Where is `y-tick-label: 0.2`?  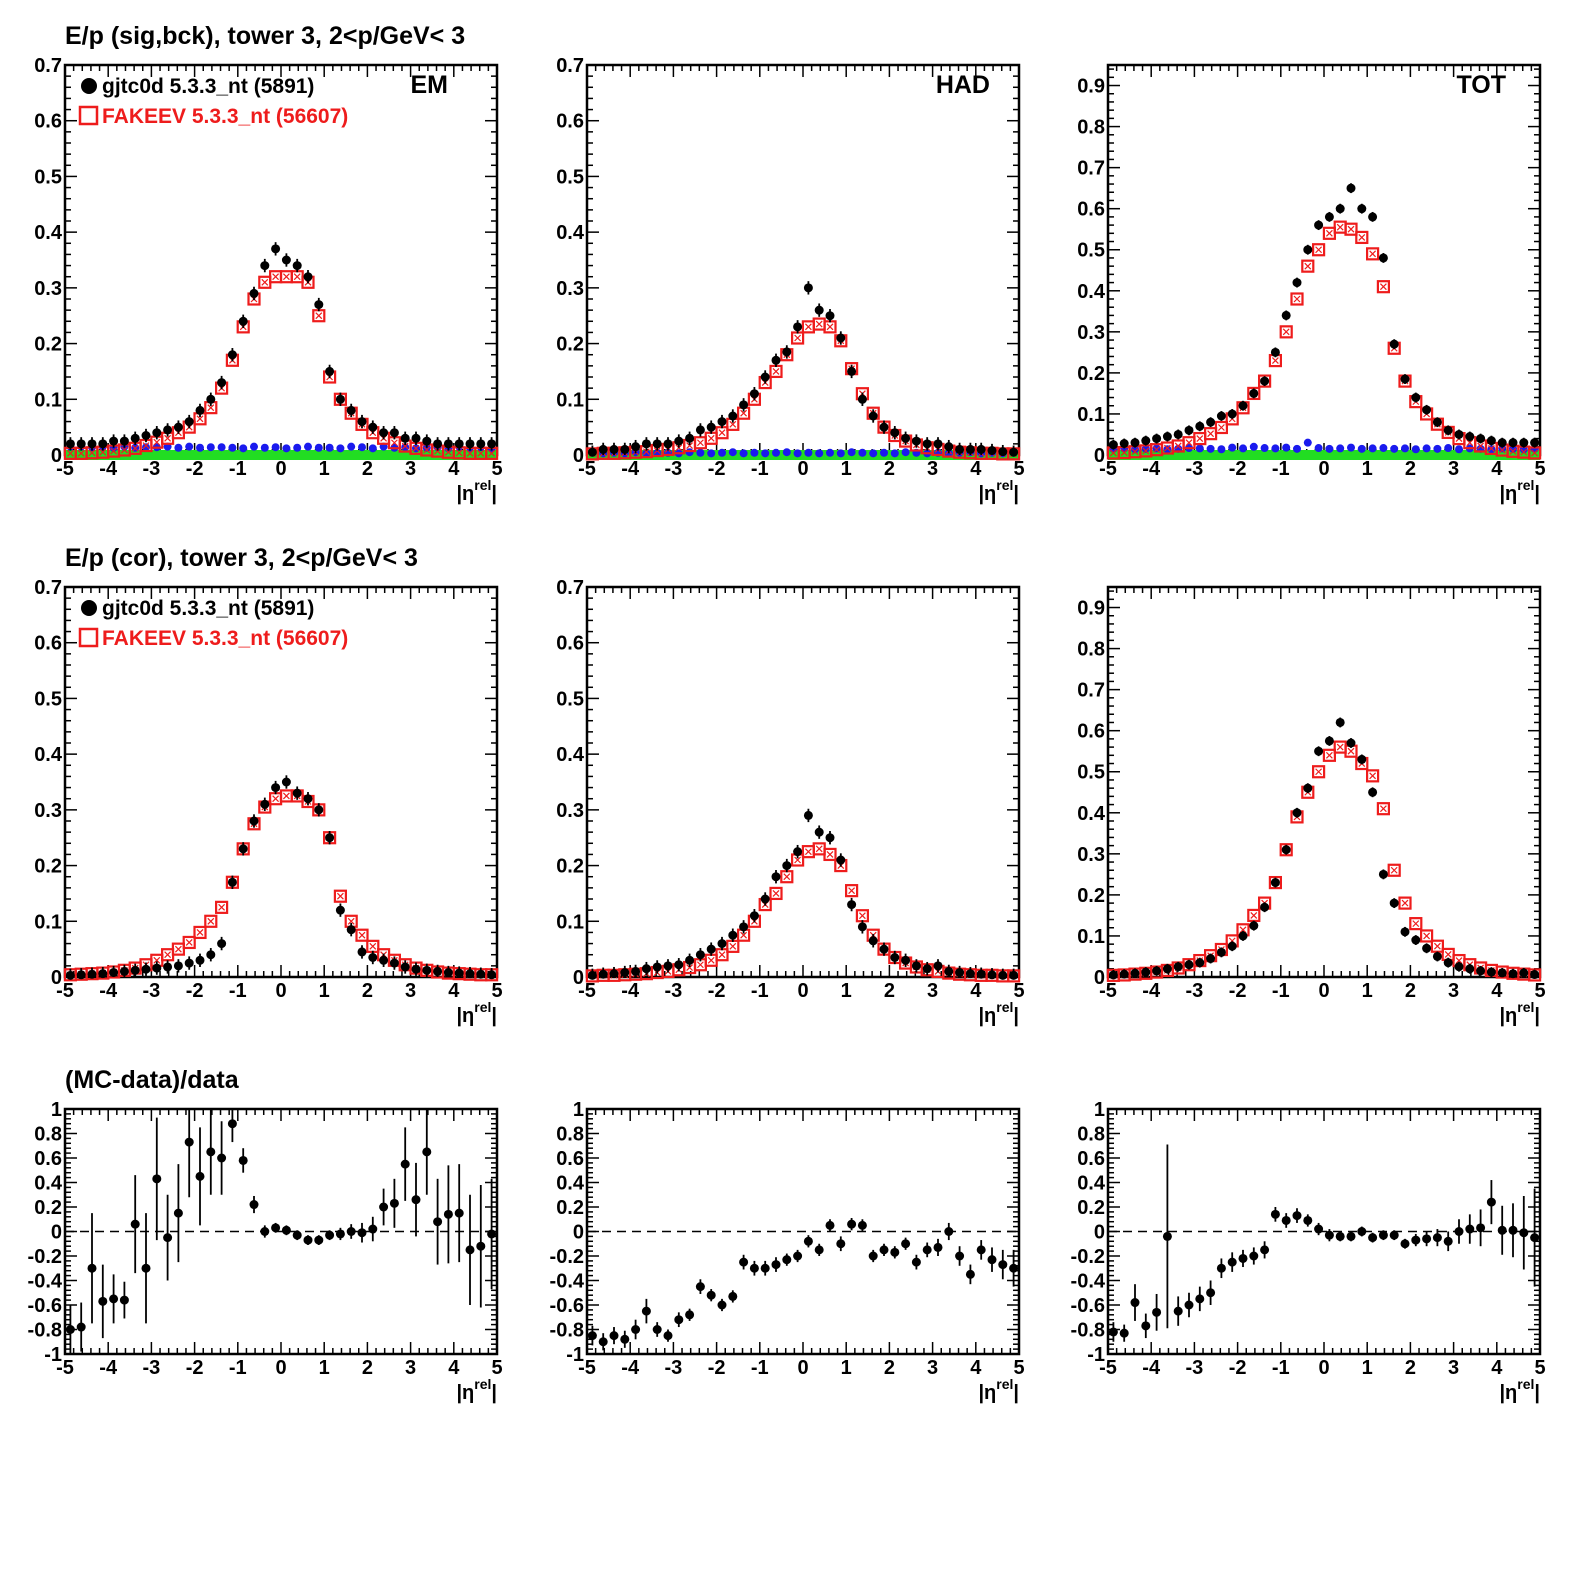
y-tick-label: 0.2 is located at coordinates (570, 1208).